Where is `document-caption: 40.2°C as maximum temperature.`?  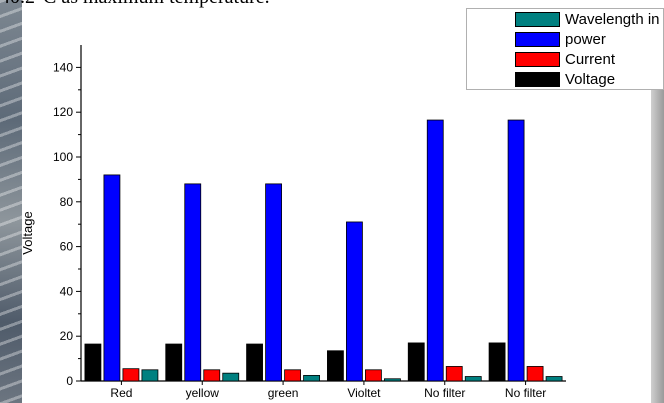
document-caption: 40.2°C as maximum temperature. is located at coordinates (220, 8).